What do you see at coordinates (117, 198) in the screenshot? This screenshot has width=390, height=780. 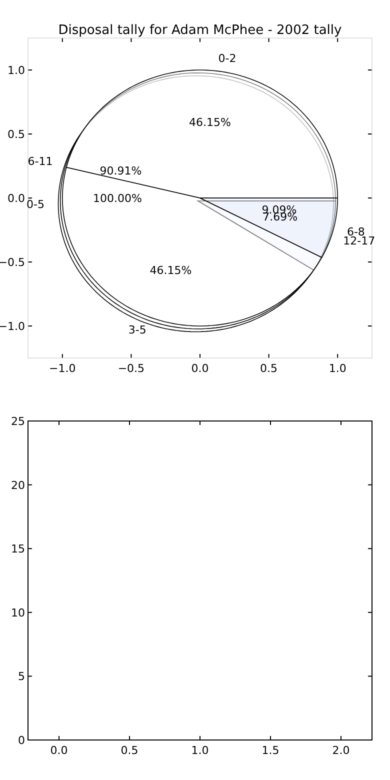 I see `data-label: 100.00%` at bounding box center [117, 198].